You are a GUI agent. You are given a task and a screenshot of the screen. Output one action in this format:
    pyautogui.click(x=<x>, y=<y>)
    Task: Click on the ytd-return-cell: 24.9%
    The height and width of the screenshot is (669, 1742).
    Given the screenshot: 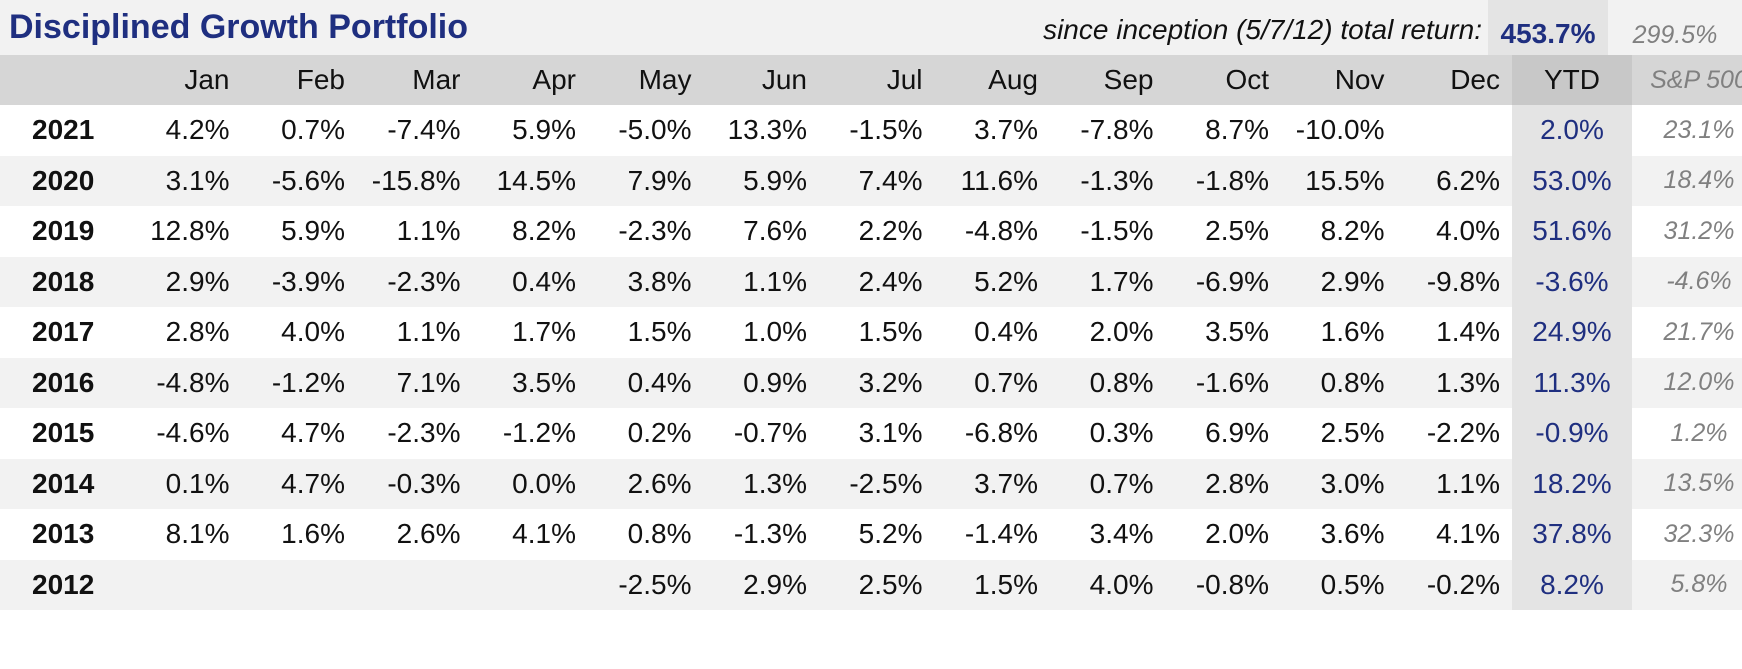 What is the action you would take?
    pyautogui.click(x=1572, y=332)
    